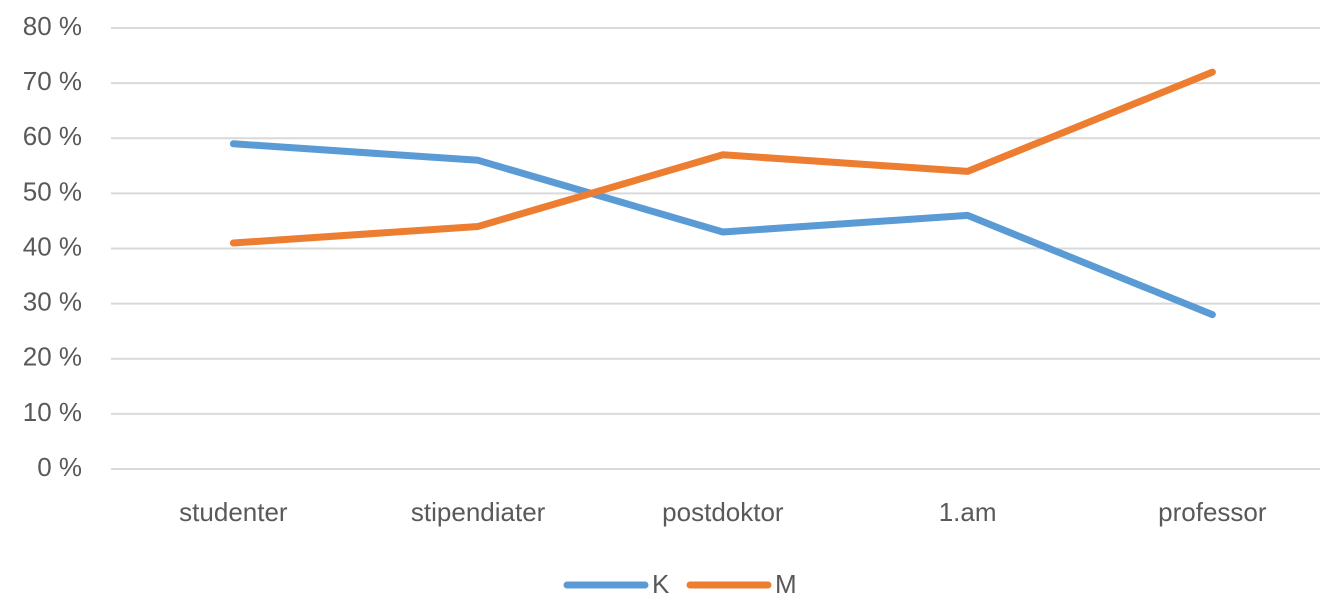 This screenshot has width=1323, height=598. I want to click on y-tick-label: 0 %, so click(59, 467).